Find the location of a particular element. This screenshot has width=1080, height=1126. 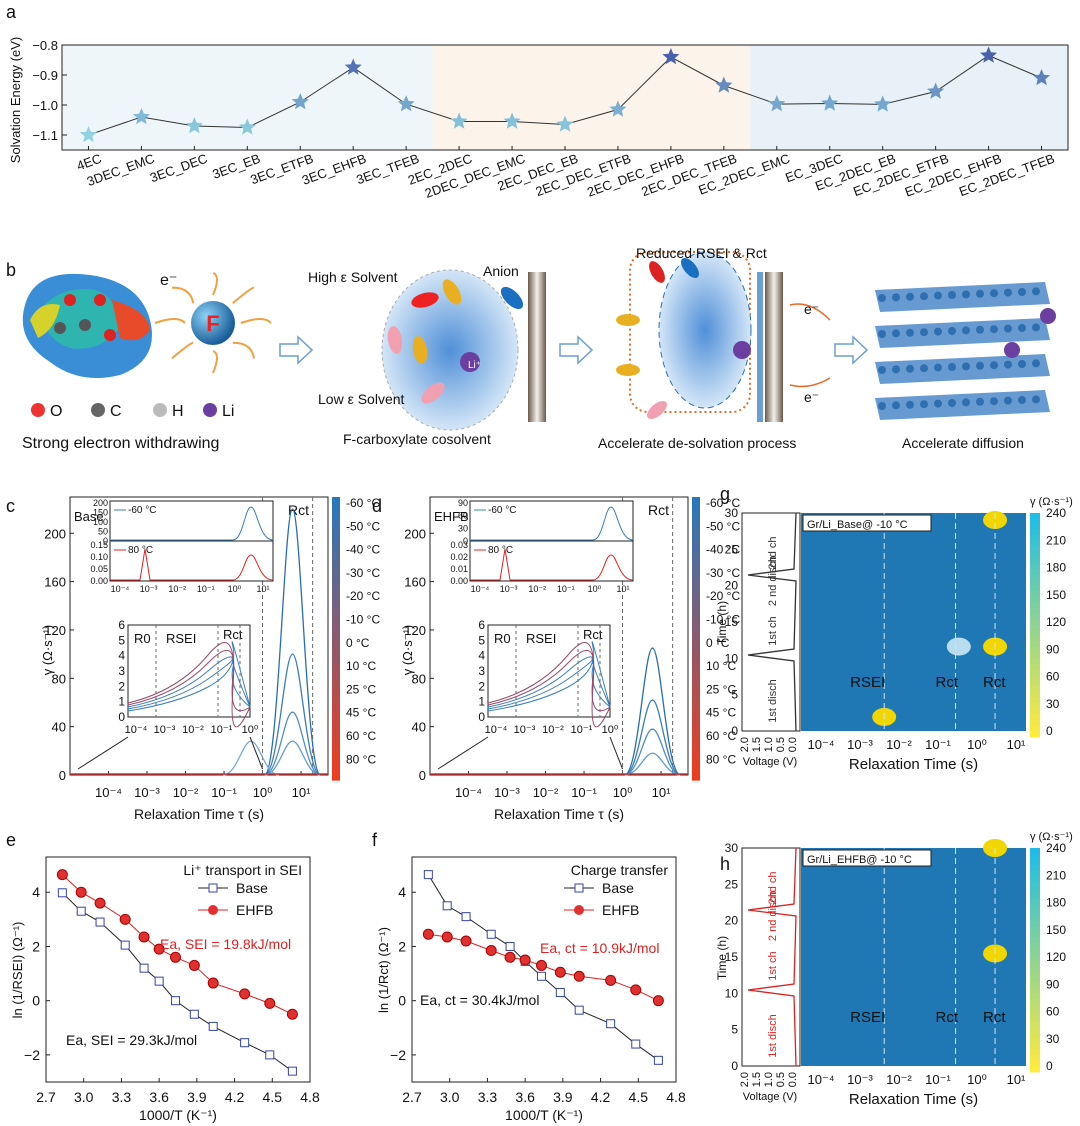

y-tick-label: 25 is located at coordinates (732, 884).